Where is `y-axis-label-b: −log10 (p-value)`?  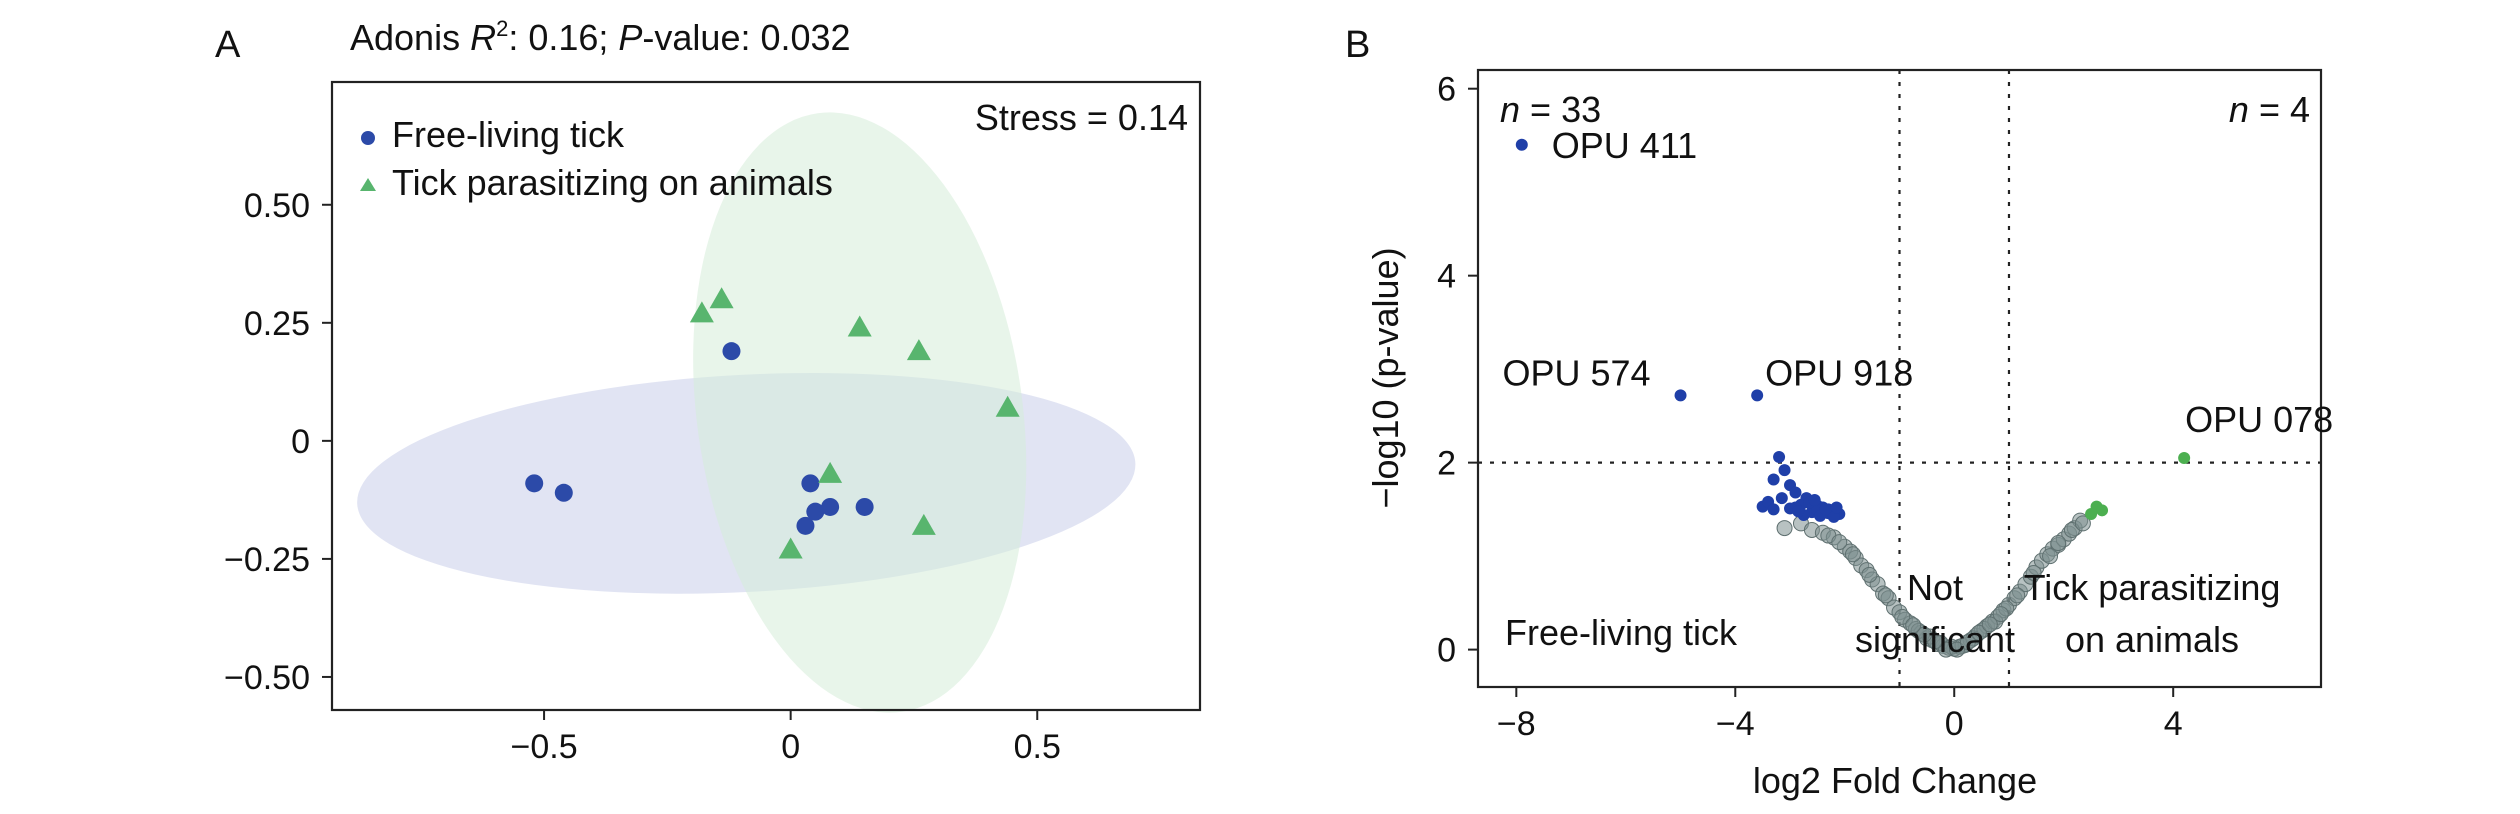
y-axis-label-b: −log10 (p-value) is located at coordinates (1385, 377).